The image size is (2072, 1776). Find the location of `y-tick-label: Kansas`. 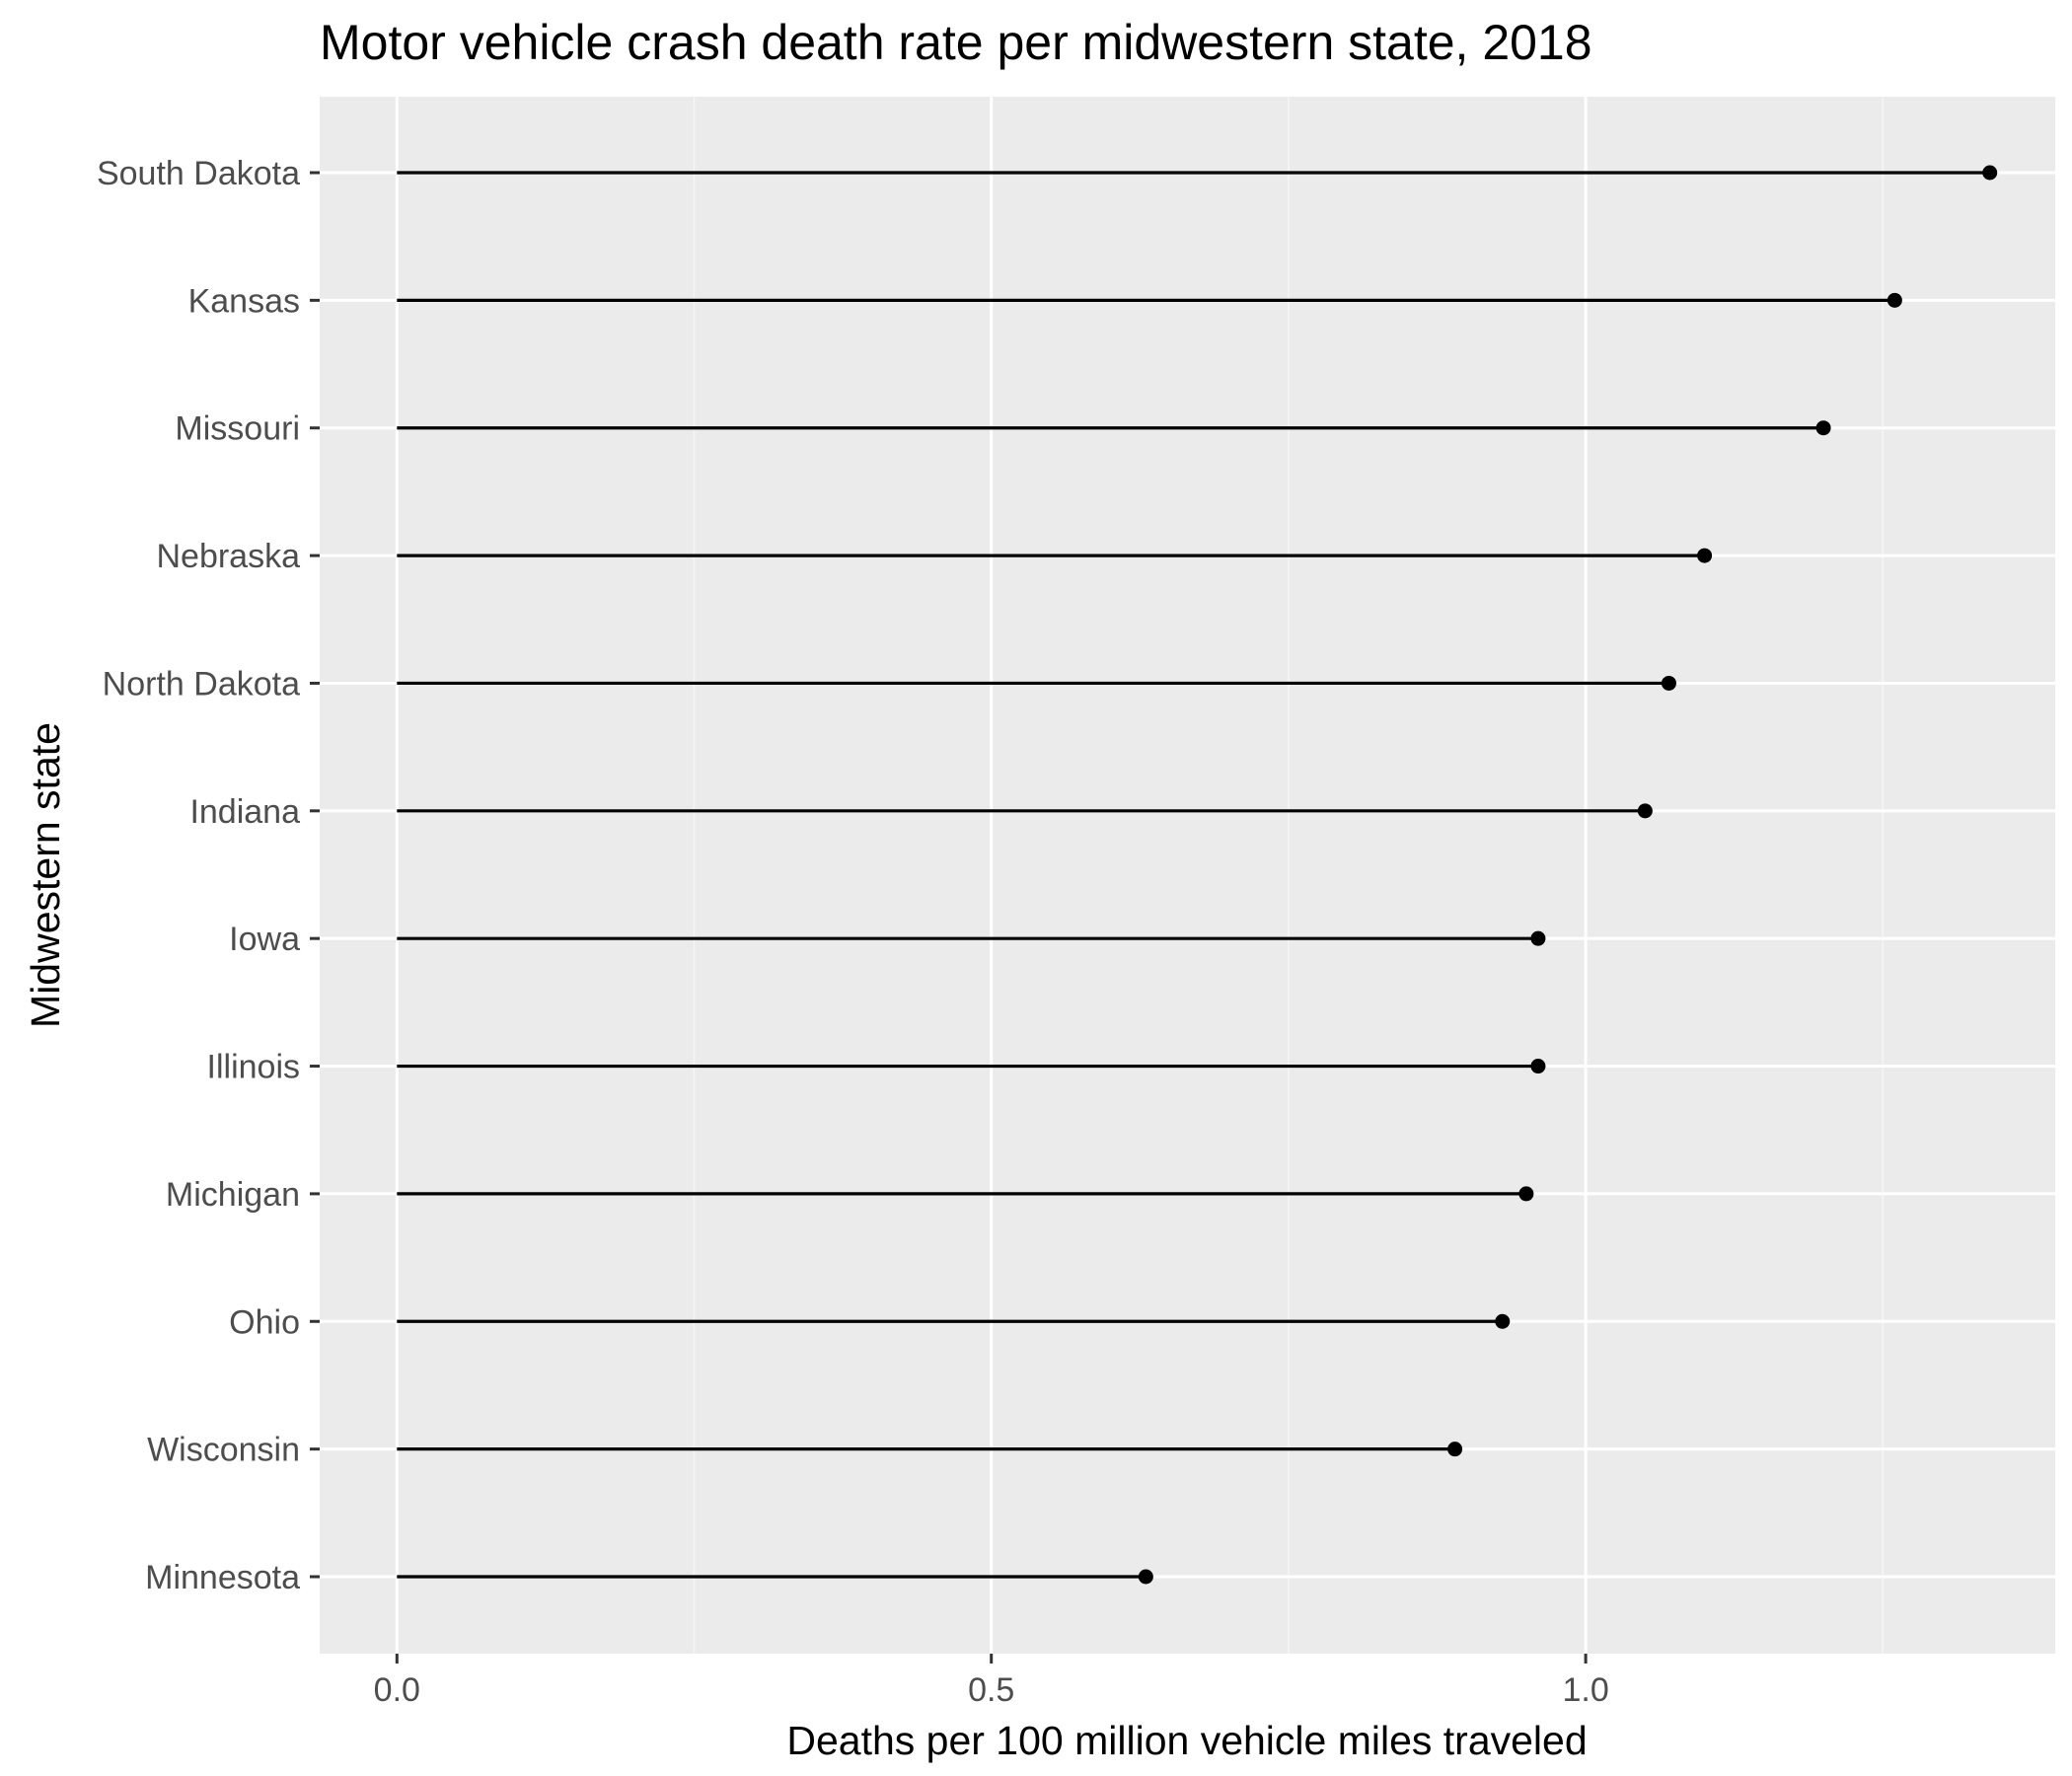

y-tick-label: Kansas is located at coordinates (244, 301).